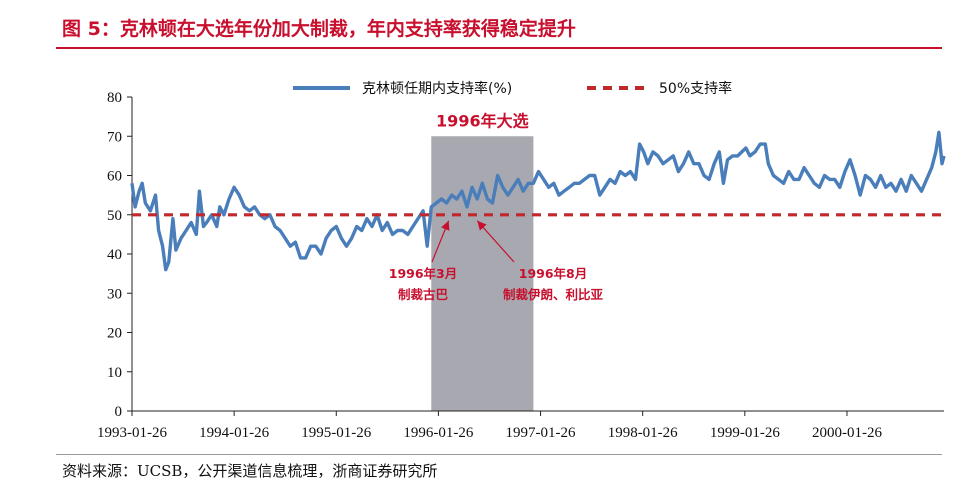  Describe the element at coordinates (114, 373) in the screenshot. I see `y-tick-label: 10` at that location.